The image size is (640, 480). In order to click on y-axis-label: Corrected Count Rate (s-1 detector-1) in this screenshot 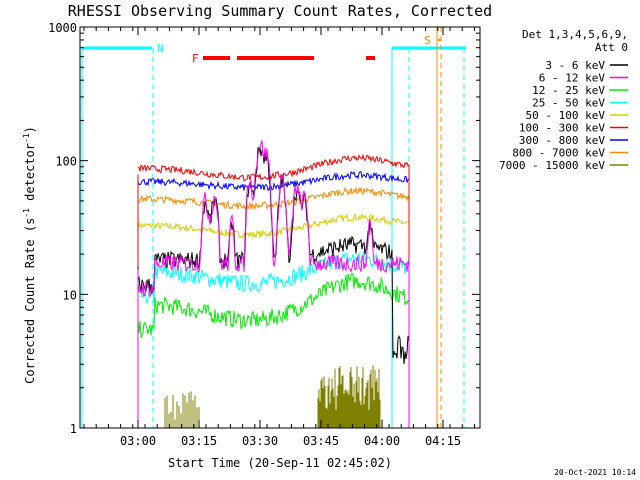, I will do `click(29, 255)`.